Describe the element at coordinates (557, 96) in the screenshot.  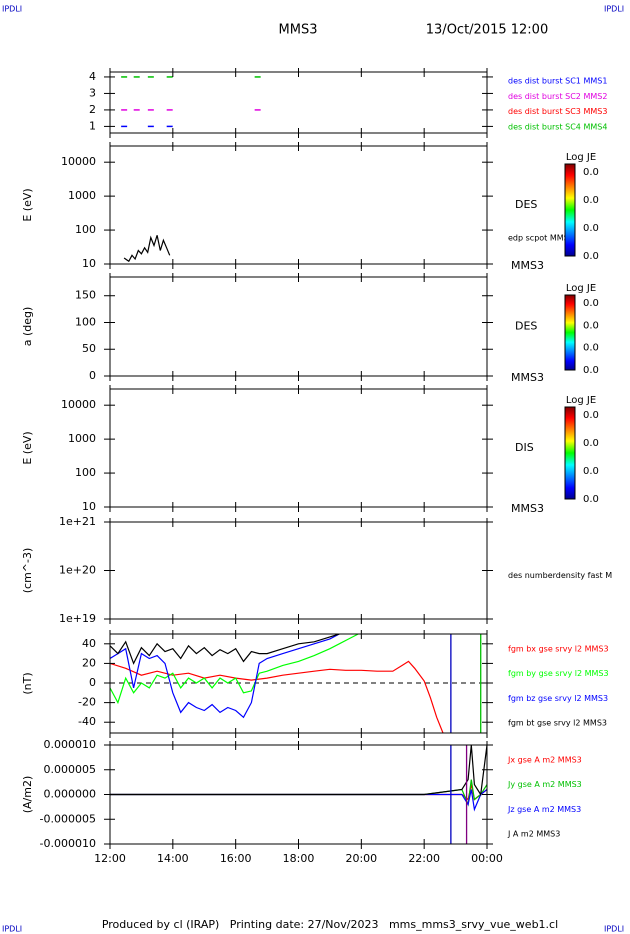
I see `legend-entry: des dist burst SC2 MMS2` at that location.